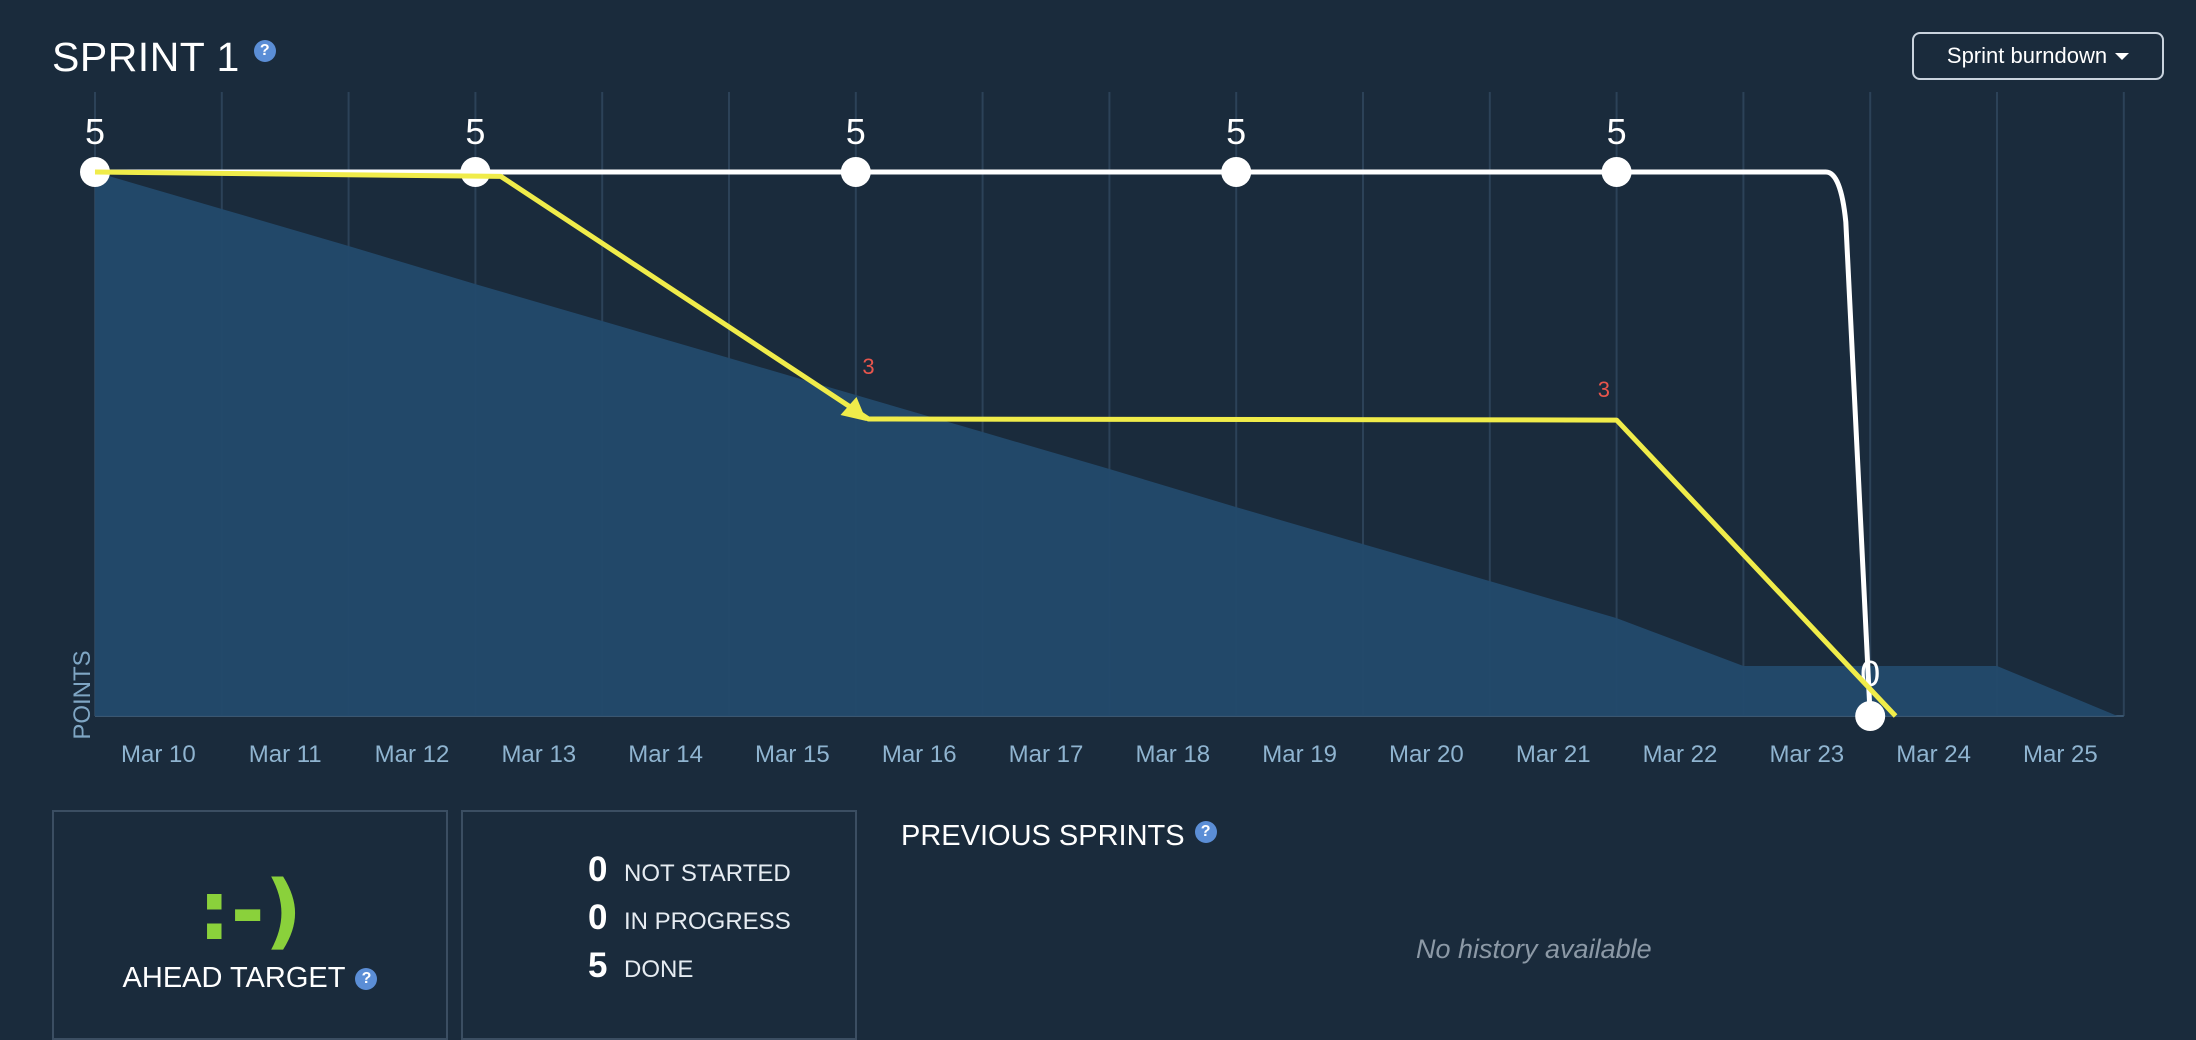 The width and height of the screenshot is (2196, 1040). Describe the element at coordinates (146, 57) in the screenshot. I see `sprint-title: SPRINT 1` at that location.